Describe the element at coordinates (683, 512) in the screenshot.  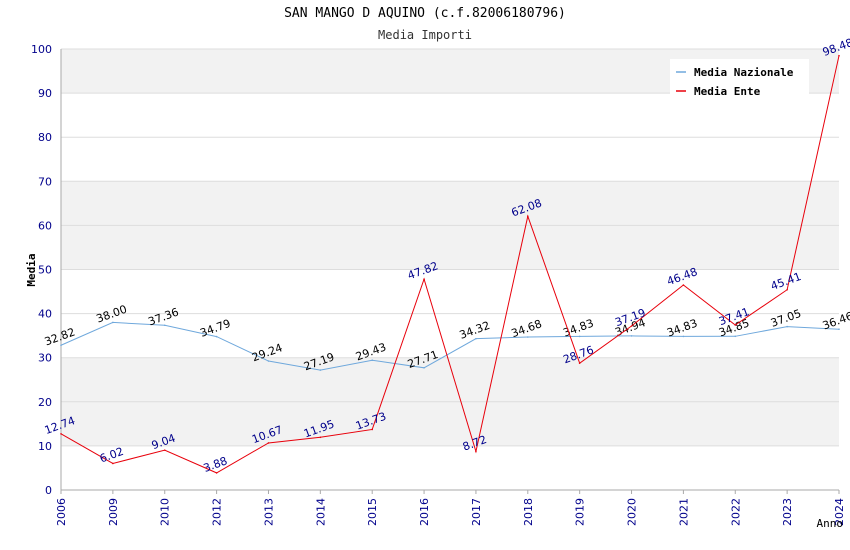
I see `x-tick-label: 2021` at that location.